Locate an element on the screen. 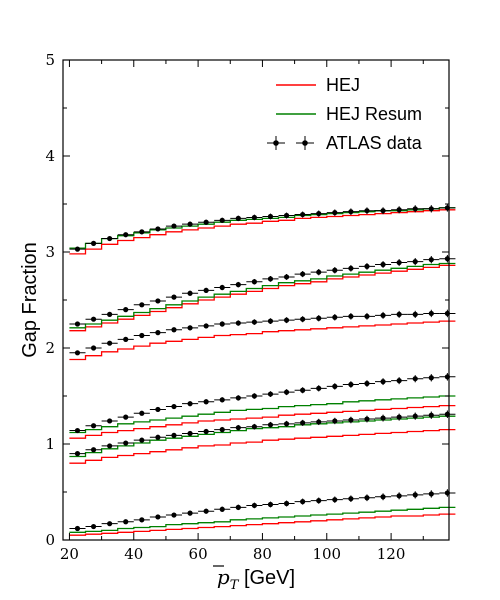  y-tick-label: 3 is located at coordinates (50, 252).